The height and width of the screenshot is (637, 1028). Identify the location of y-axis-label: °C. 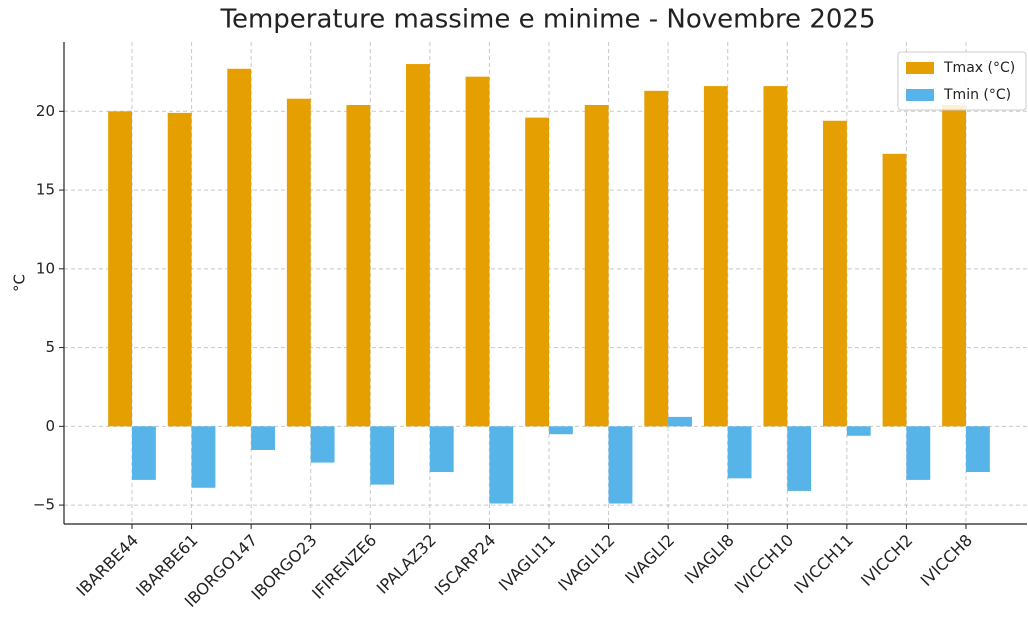
(20, 283).